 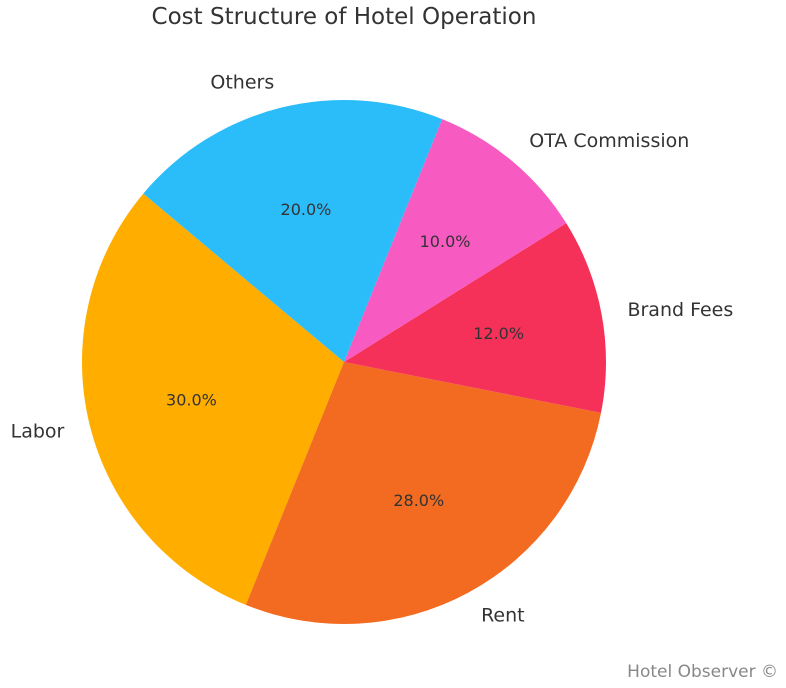 I want to click on pct-label-rent: 28.0%, so click(x=418, y=500).